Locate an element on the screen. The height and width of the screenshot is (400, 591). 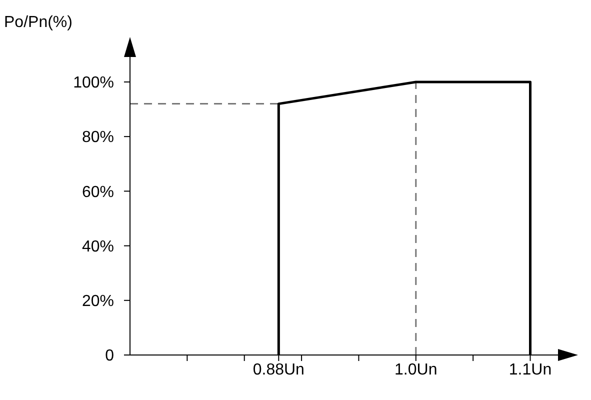
x-tick-label: 0.88Un is located at coordinates (278, 369).